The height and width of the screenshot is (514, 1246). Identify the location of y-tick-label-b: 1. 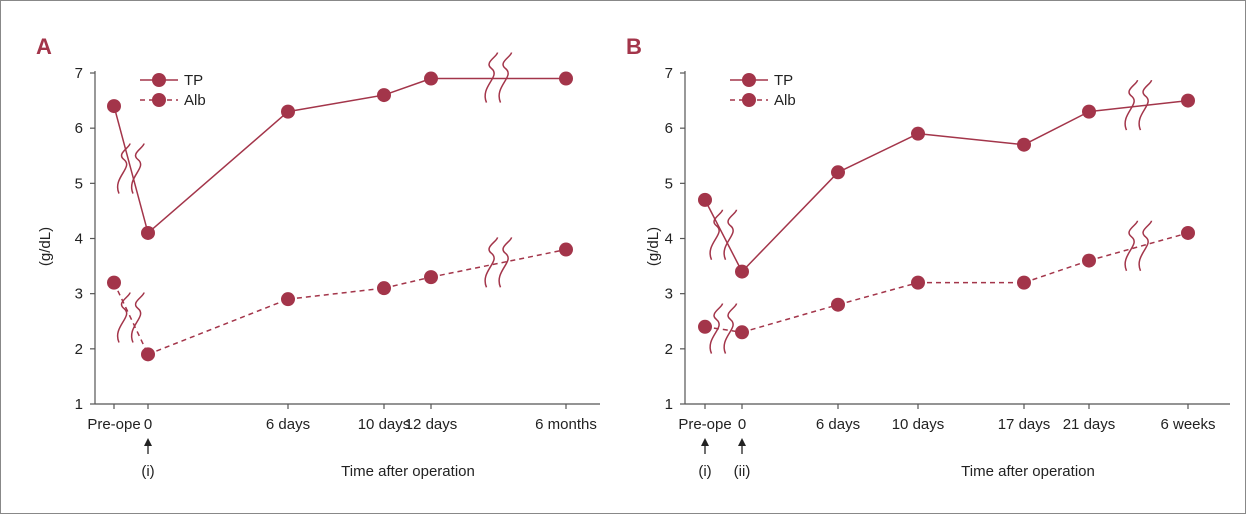
(669, 404).